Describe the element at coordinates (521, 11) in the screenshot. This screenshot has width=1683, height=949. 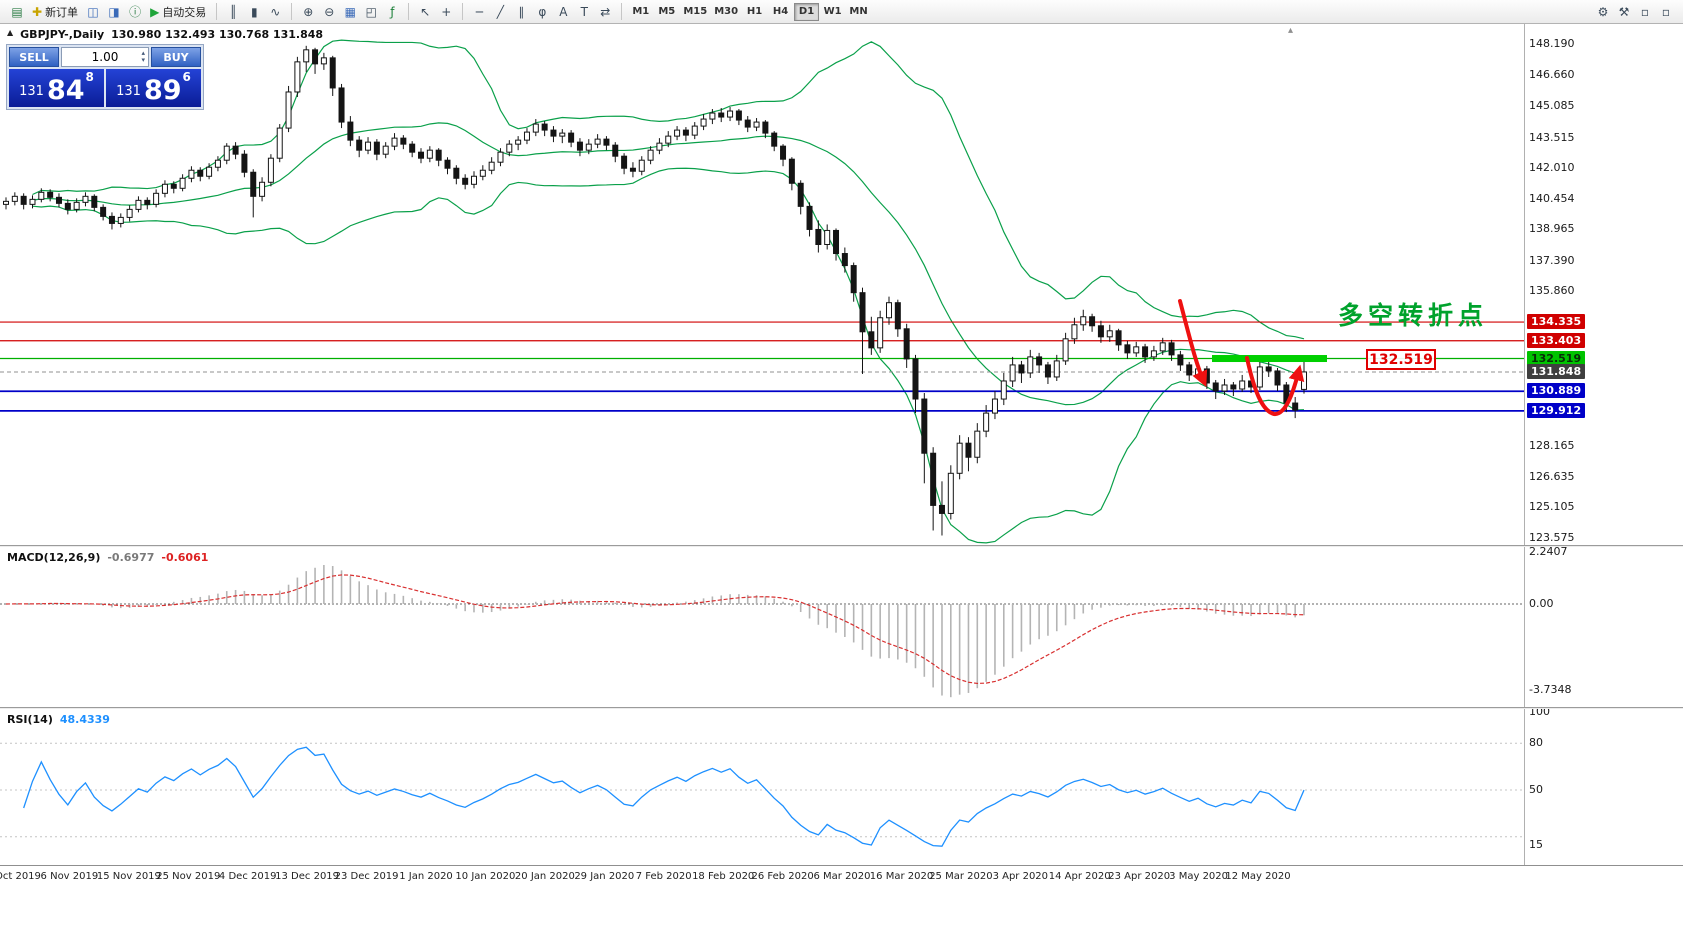
I see `equidistant-channel-icon: ∥` at that location.